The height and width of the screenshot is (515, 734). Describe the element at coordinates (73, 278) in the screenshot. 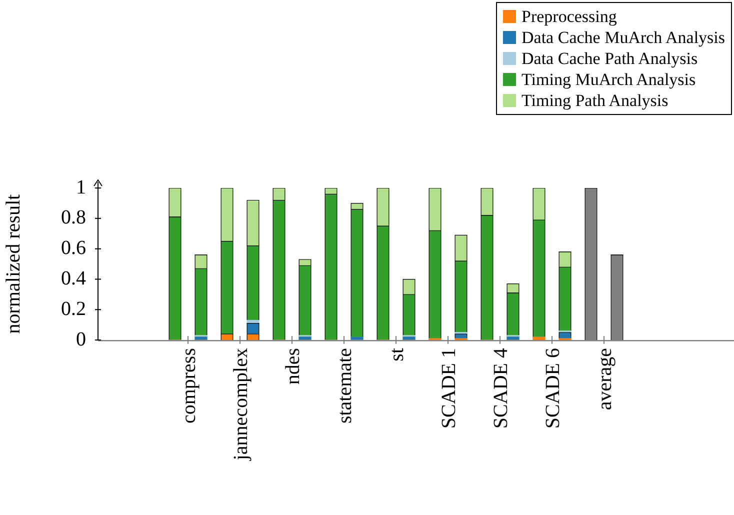

I see `y-tick-label: 0.4` at that location.